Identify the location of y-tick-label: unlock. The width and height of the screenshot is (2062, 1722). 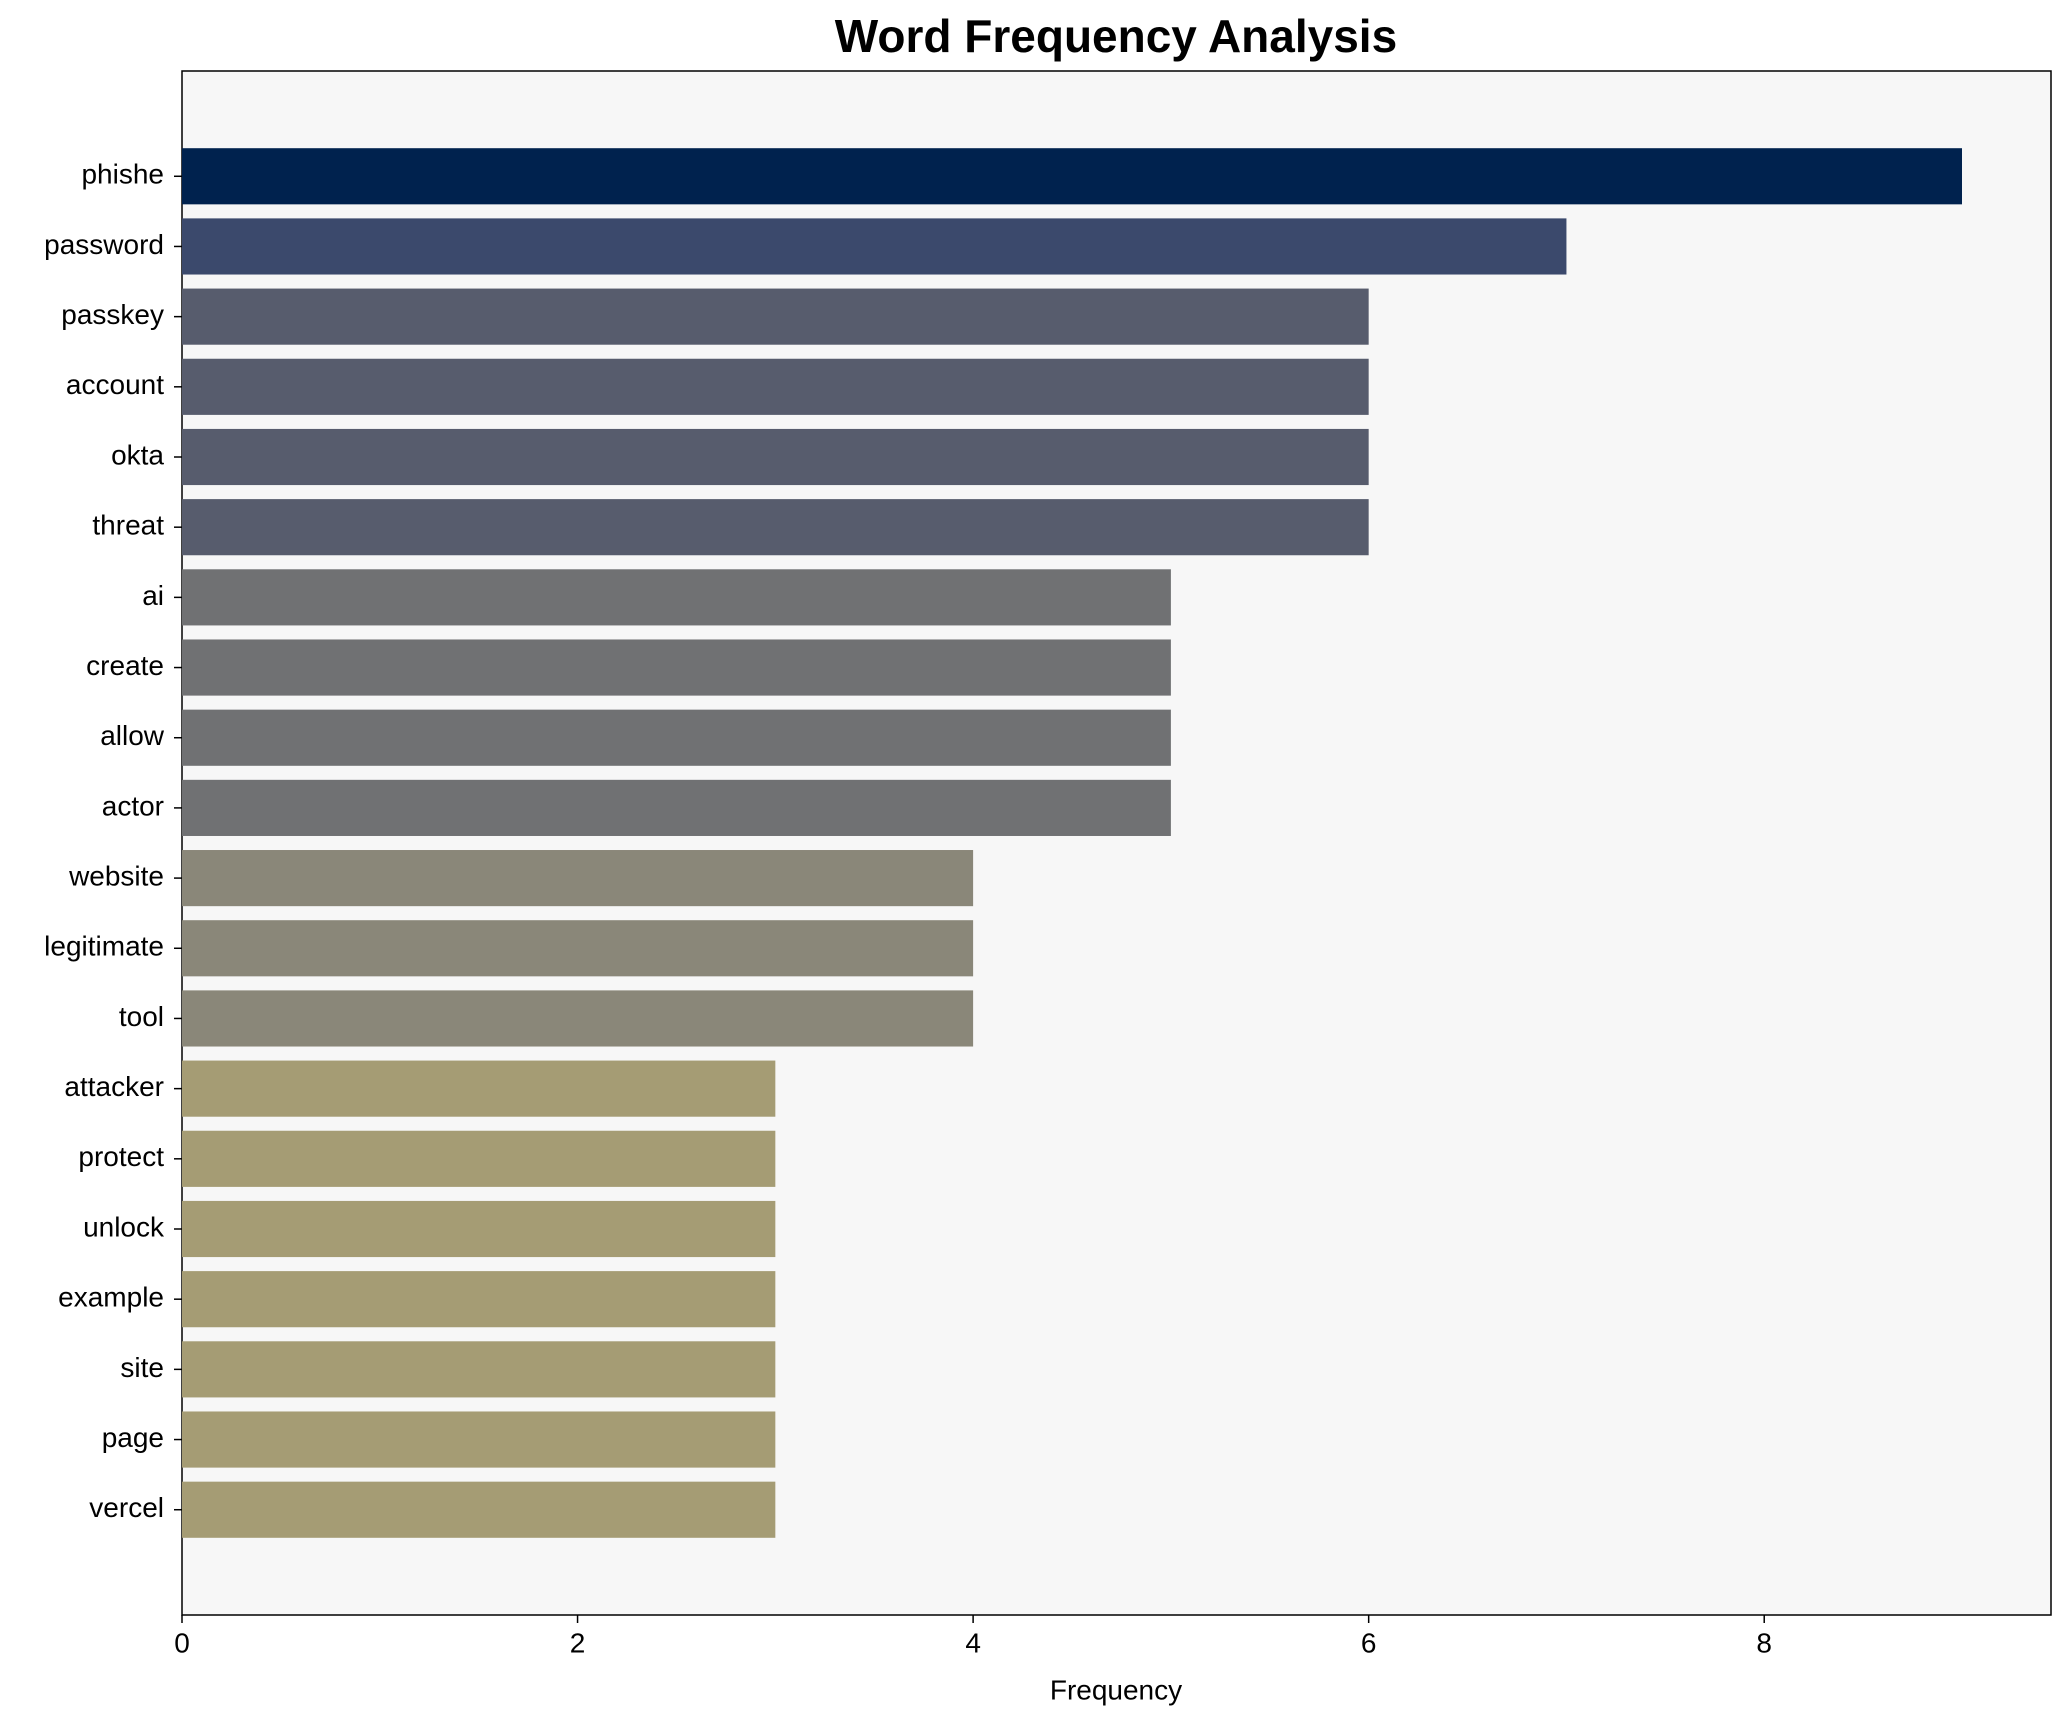
(124, 1226).